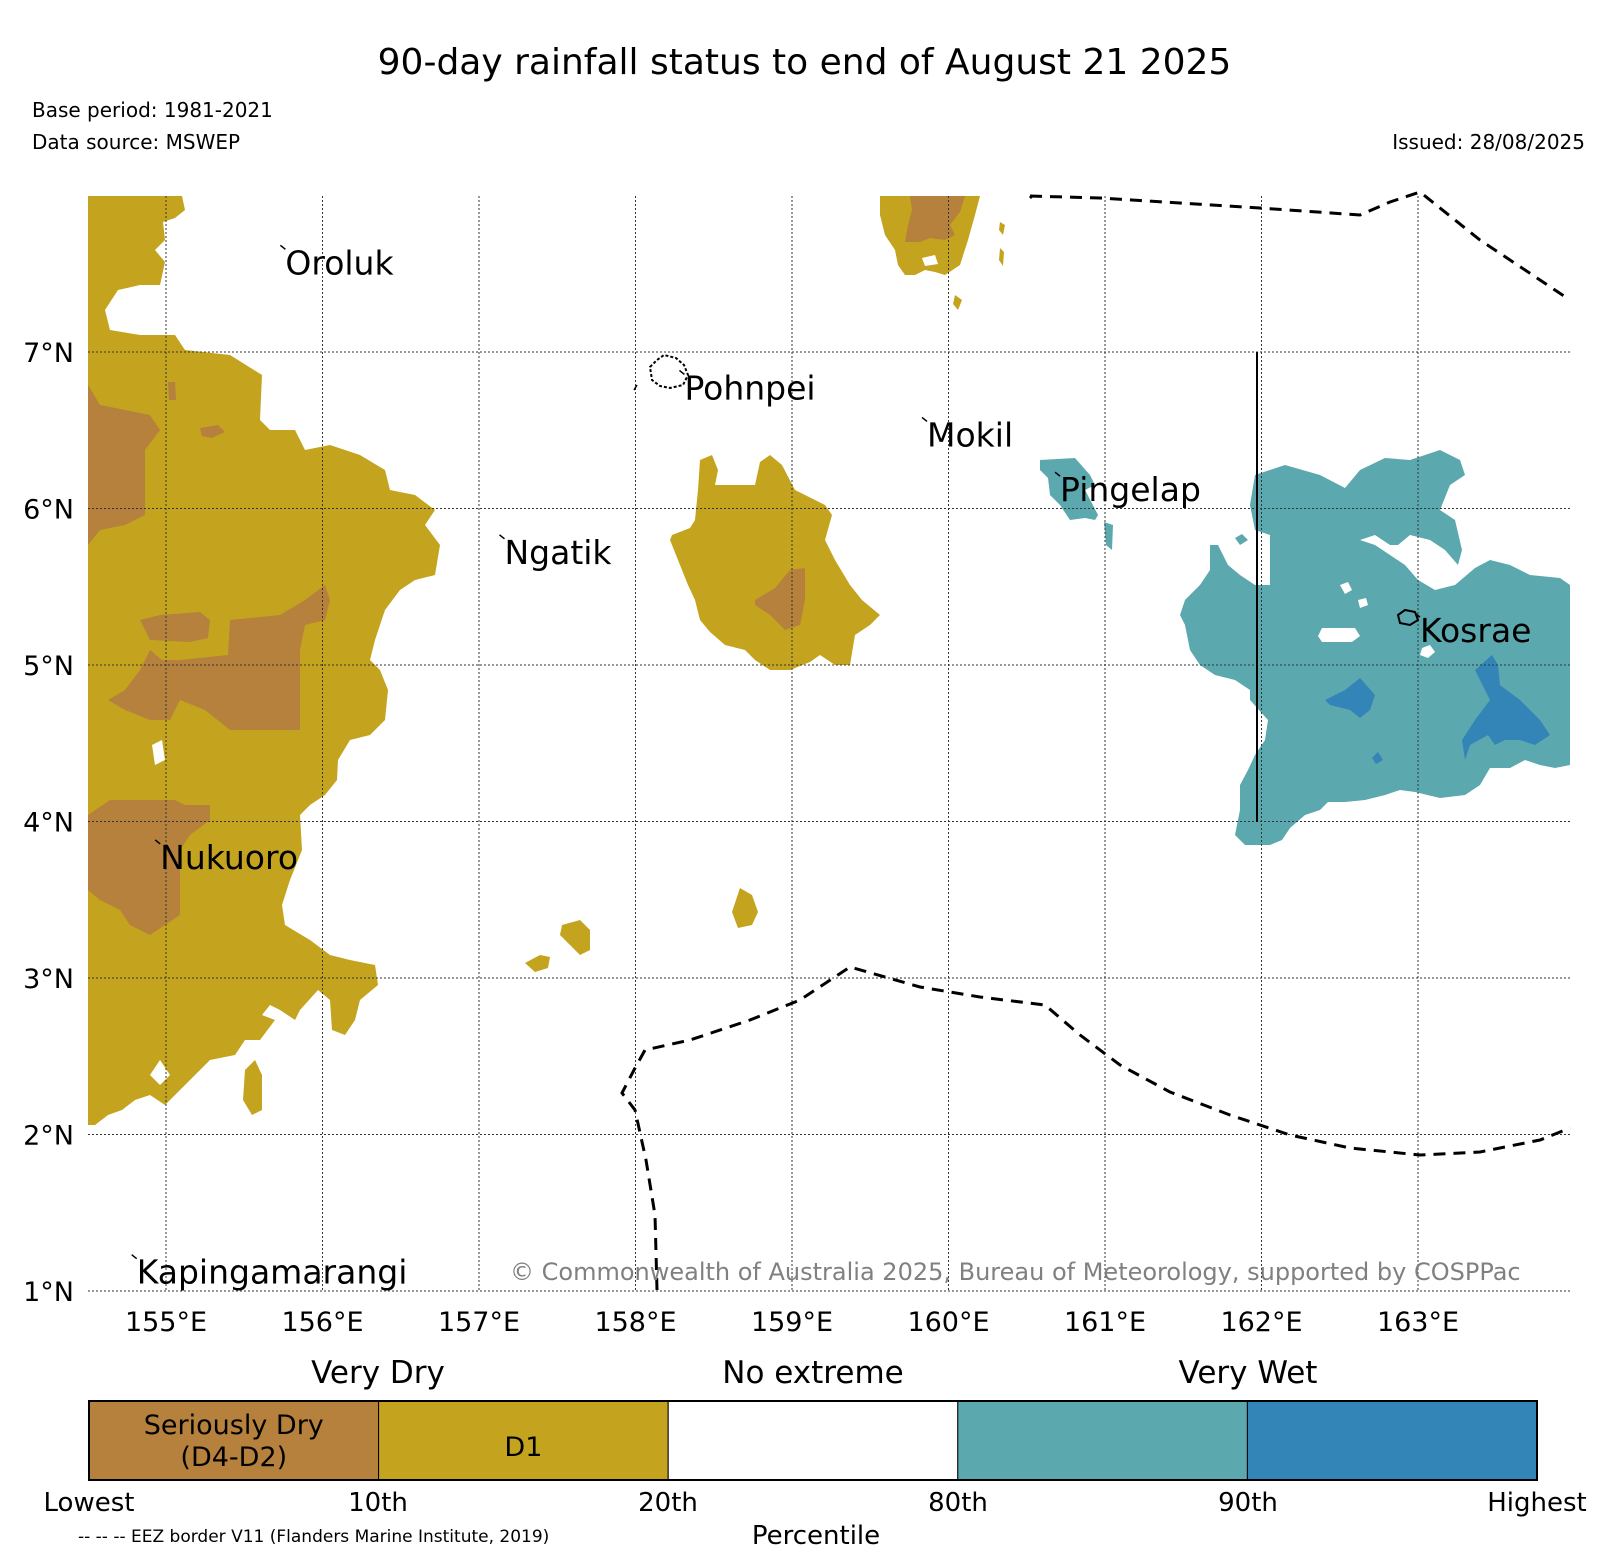  I want to click on data-source-text: Data source: MSWEP, so click(136, 142).